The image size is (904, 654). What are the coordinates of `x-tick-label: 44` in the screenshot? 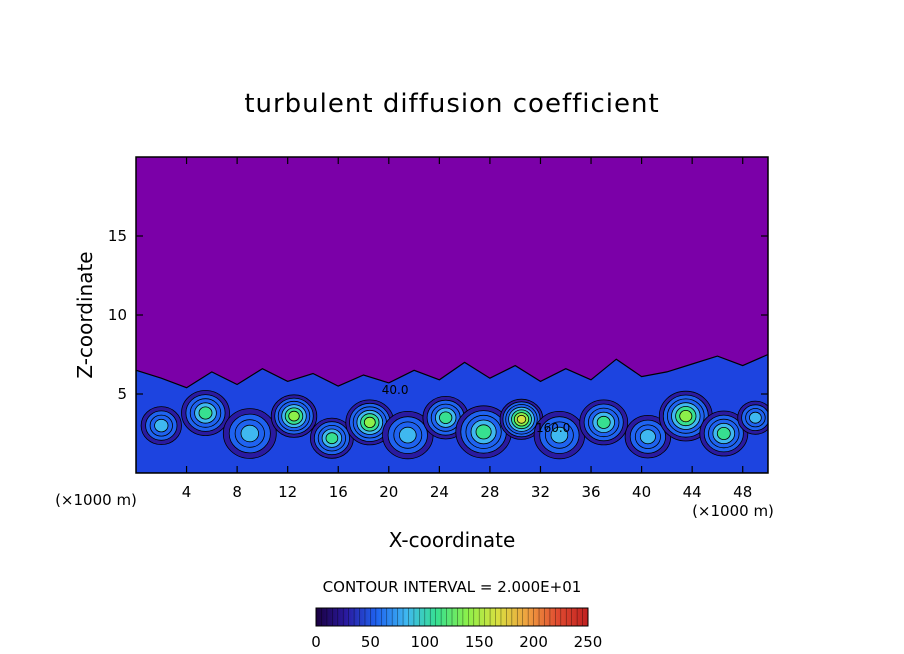 It's located at (692, 492).